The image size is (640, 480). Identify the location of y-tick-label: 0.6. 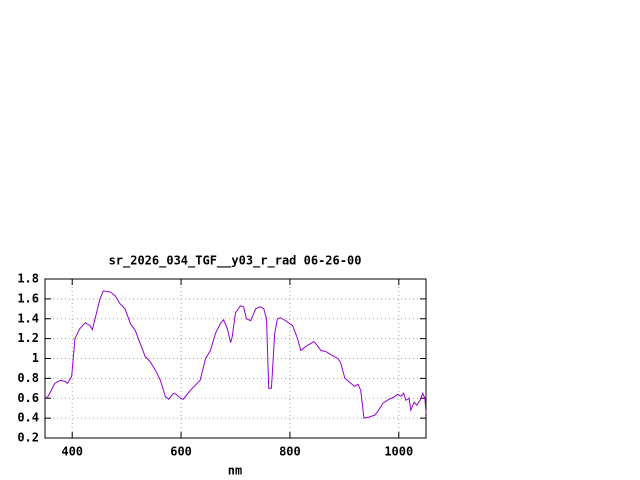
(28, 398).